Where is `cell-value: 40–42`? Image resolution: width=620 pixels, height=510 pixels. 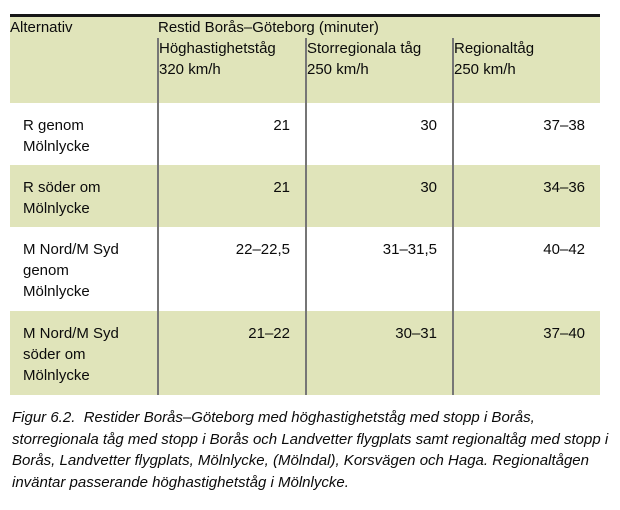
cell-value: 40–42 is located at coordinates (526, 269).